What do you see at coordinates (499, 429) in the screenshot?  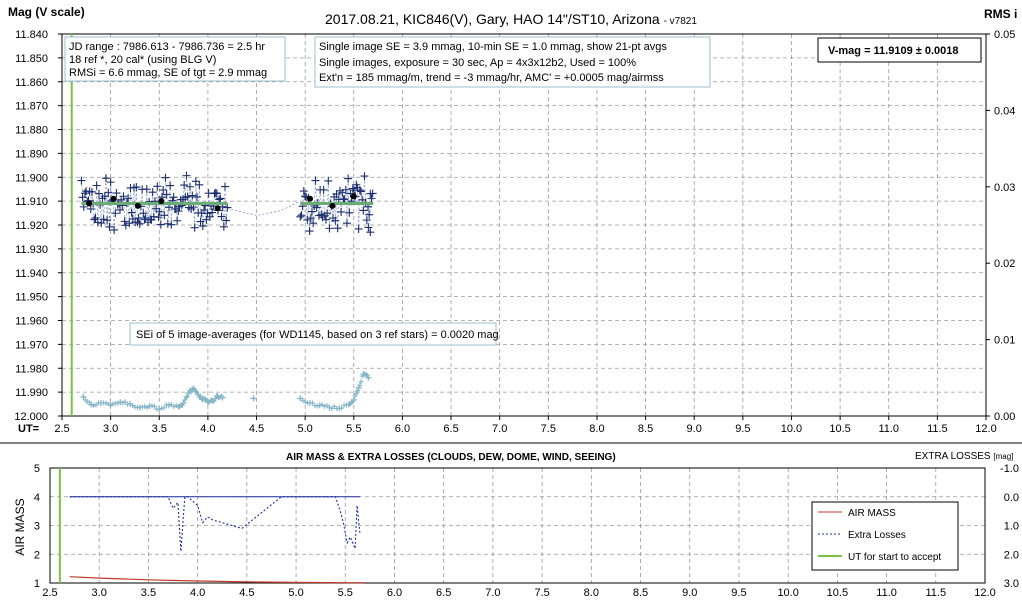 I see `top-x-tick-label: 7.0` at bounding box center [499, 429].